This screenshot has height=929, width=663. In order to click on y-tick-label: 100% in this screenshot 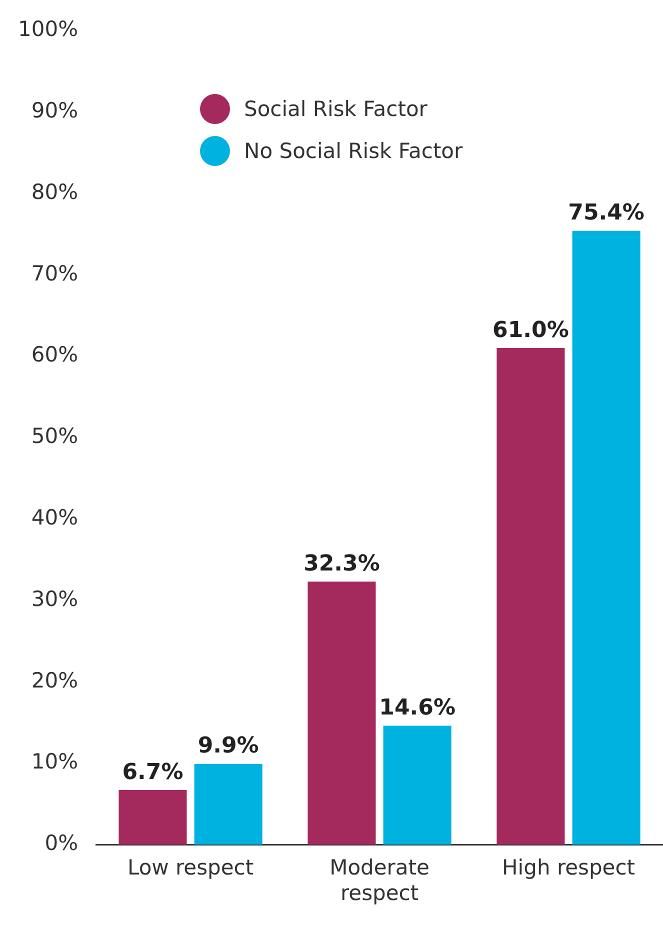, I will do `click(48, 29)`.